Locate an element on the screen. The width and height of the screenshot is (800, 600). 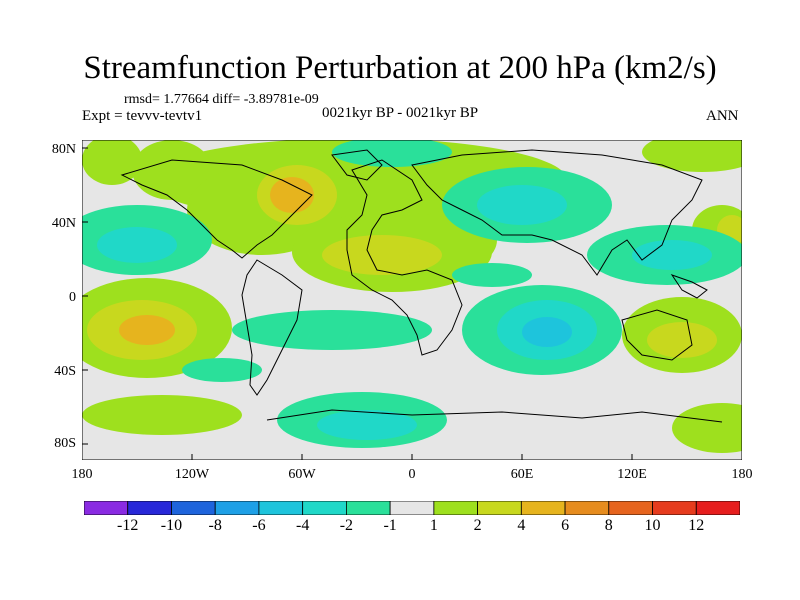
lat-label-80s: 80S is located at coordinates (65, 443).